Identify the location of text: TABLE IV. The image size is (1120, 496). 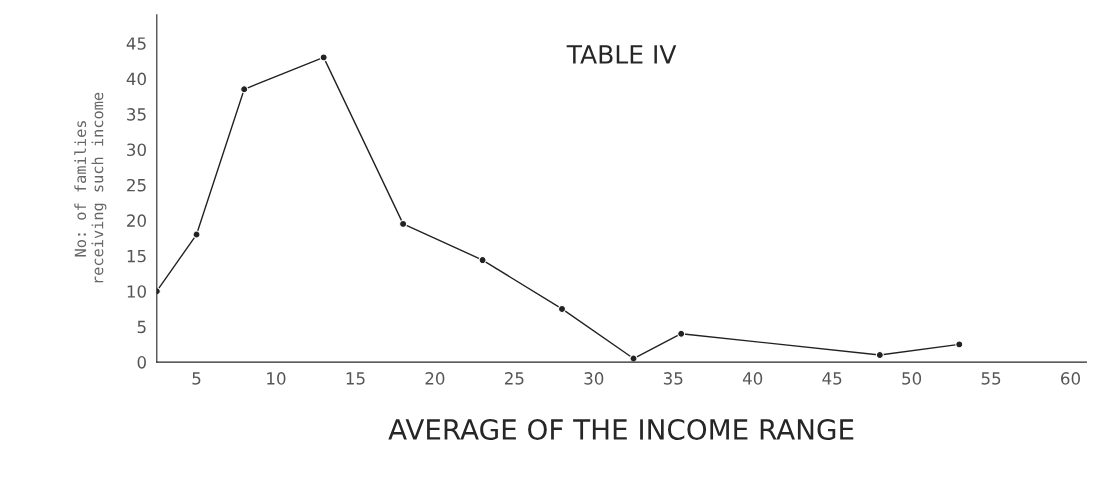
(621, 54).